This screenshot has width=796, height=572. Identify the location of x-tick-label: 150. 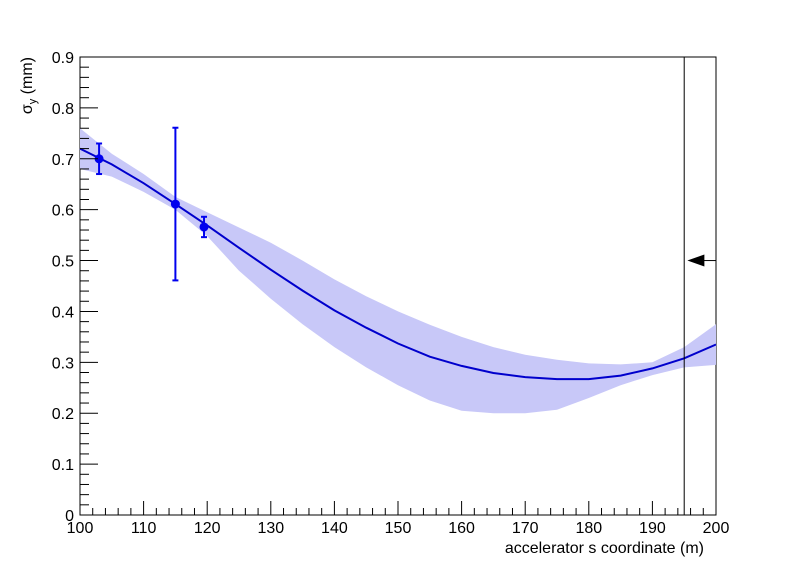
(398, 528).